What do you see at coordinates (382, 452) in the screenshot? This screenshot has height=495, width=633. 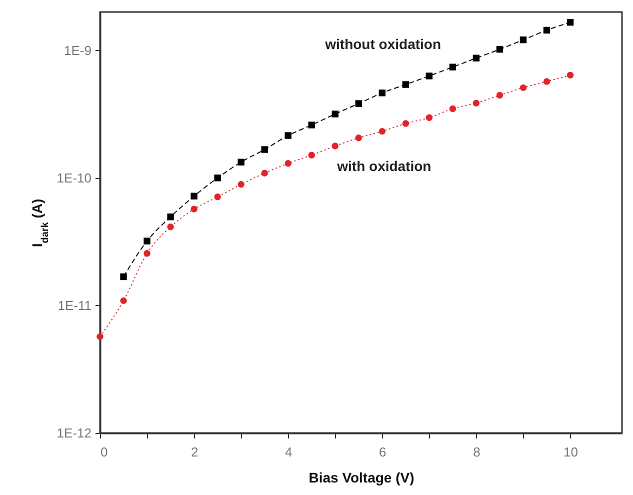 I see `x-tick-label: 6` at bounding box center [382, 452].